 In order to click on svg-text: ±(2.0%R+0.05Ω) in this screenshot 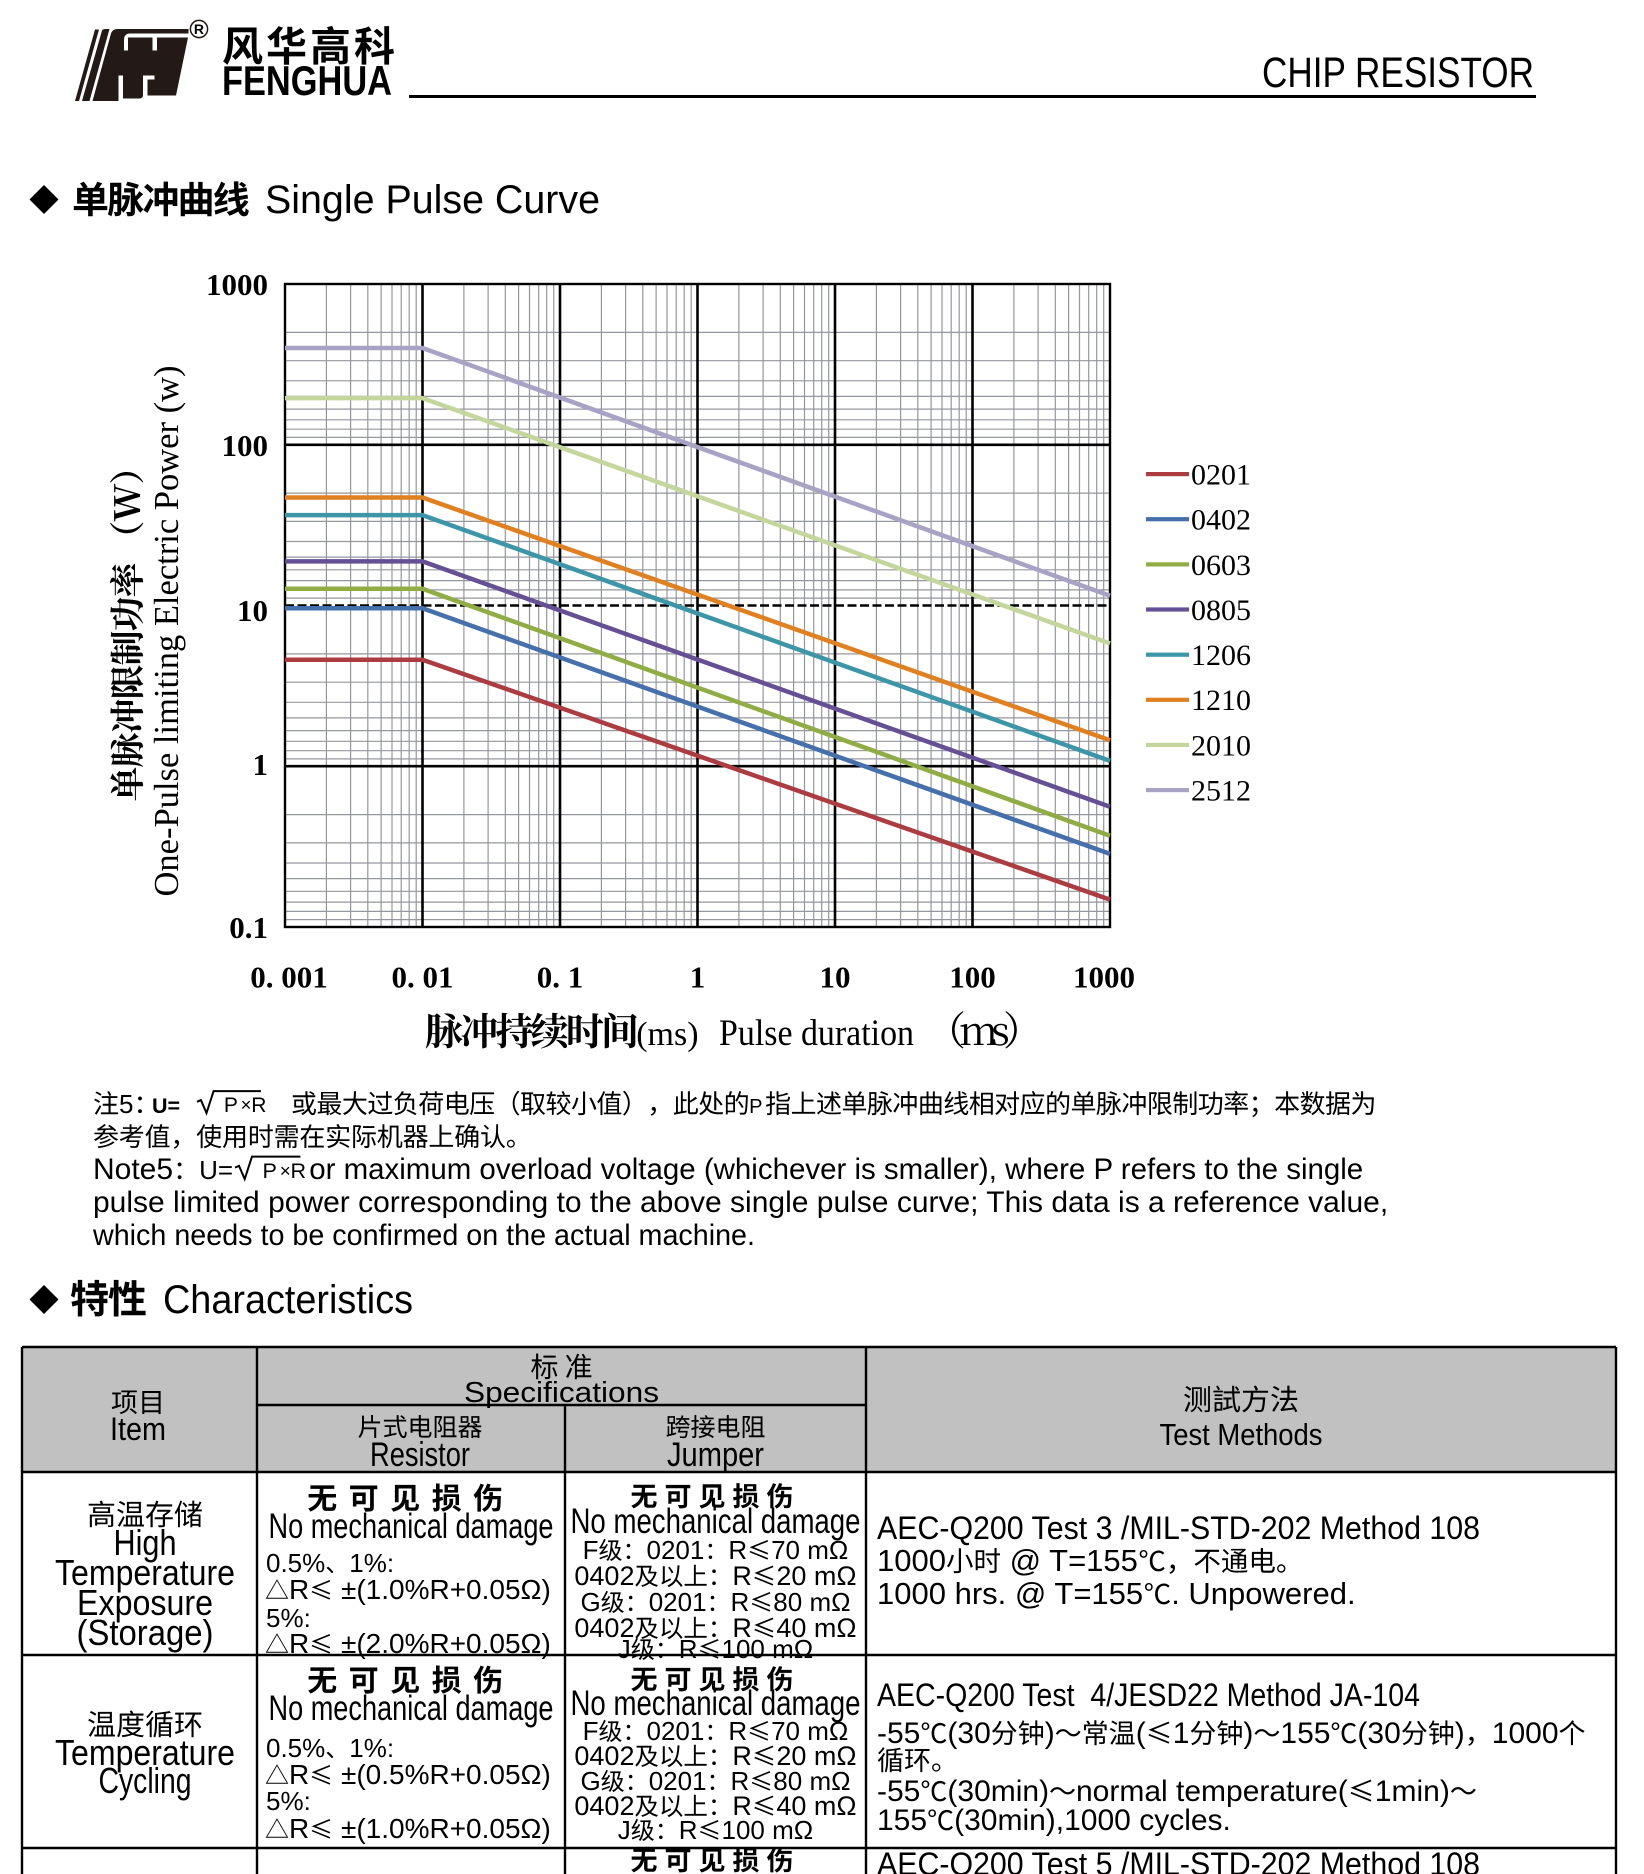, I will do `click(442, 1643)`.